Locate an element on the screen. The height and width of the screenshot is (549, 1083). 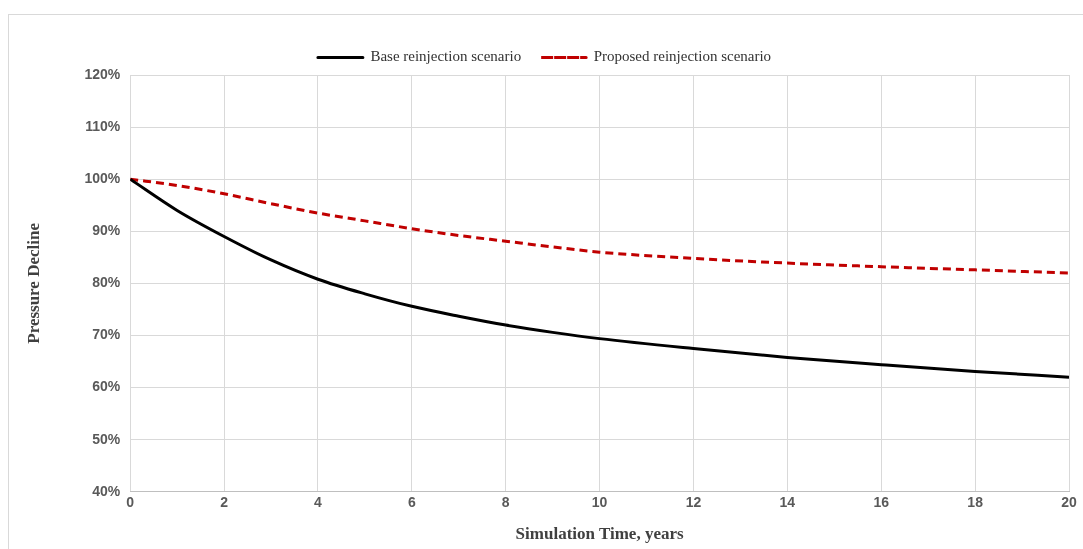
y-tick-label: 80% is located at coordinates (106, 282).